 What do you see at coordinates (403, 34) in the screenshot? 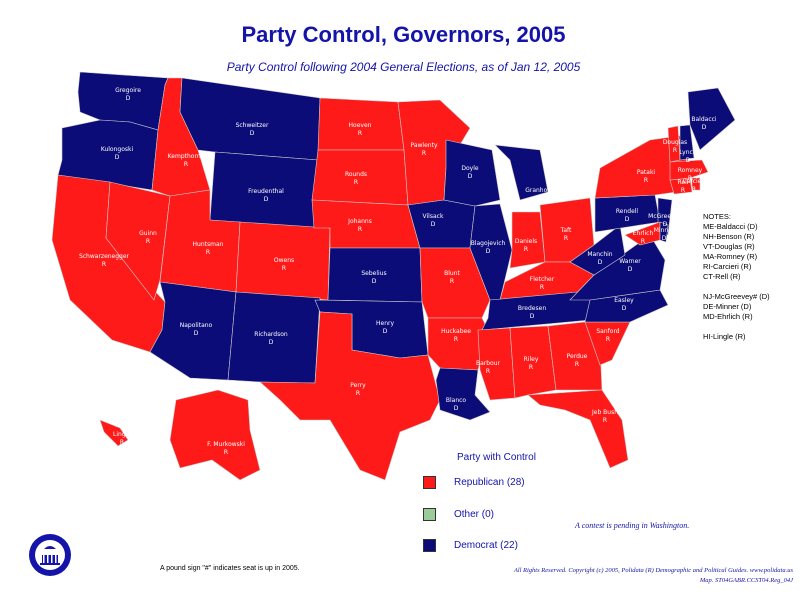
I see `map-title: Party Control, Governors, 2005` at bounding box center [403, 34].